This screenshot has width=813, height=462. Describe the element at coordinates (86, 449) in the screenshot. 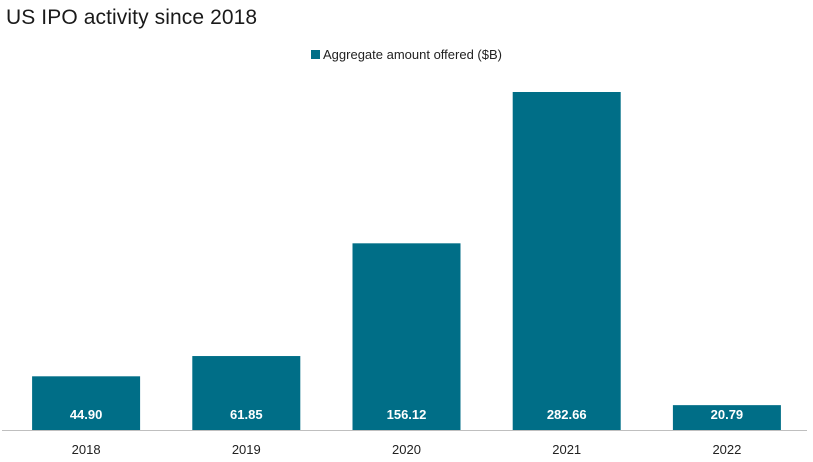

I see `x-tick-label-2018: 2018` at that location.